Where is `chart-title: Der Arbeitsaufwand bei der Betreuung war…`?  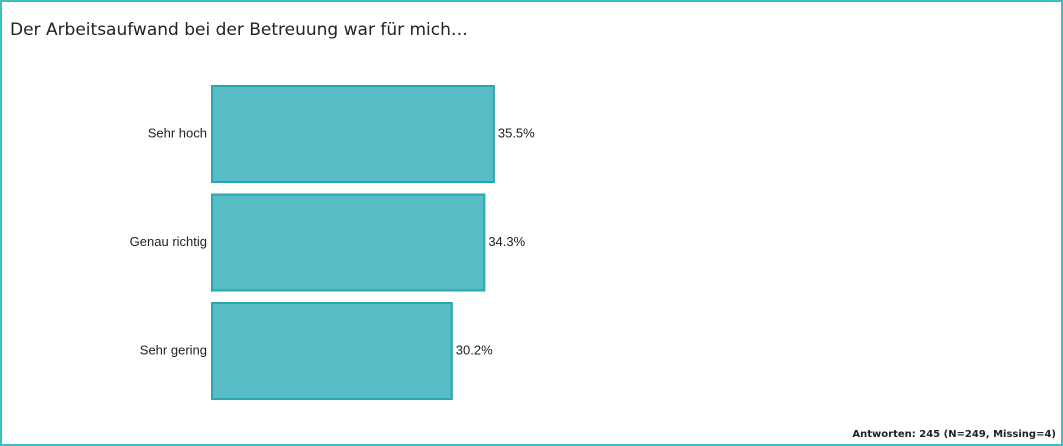 chart-title: Der Arbeitsaufwand bei der Betreuung war… is located at coordinates (239, 30).